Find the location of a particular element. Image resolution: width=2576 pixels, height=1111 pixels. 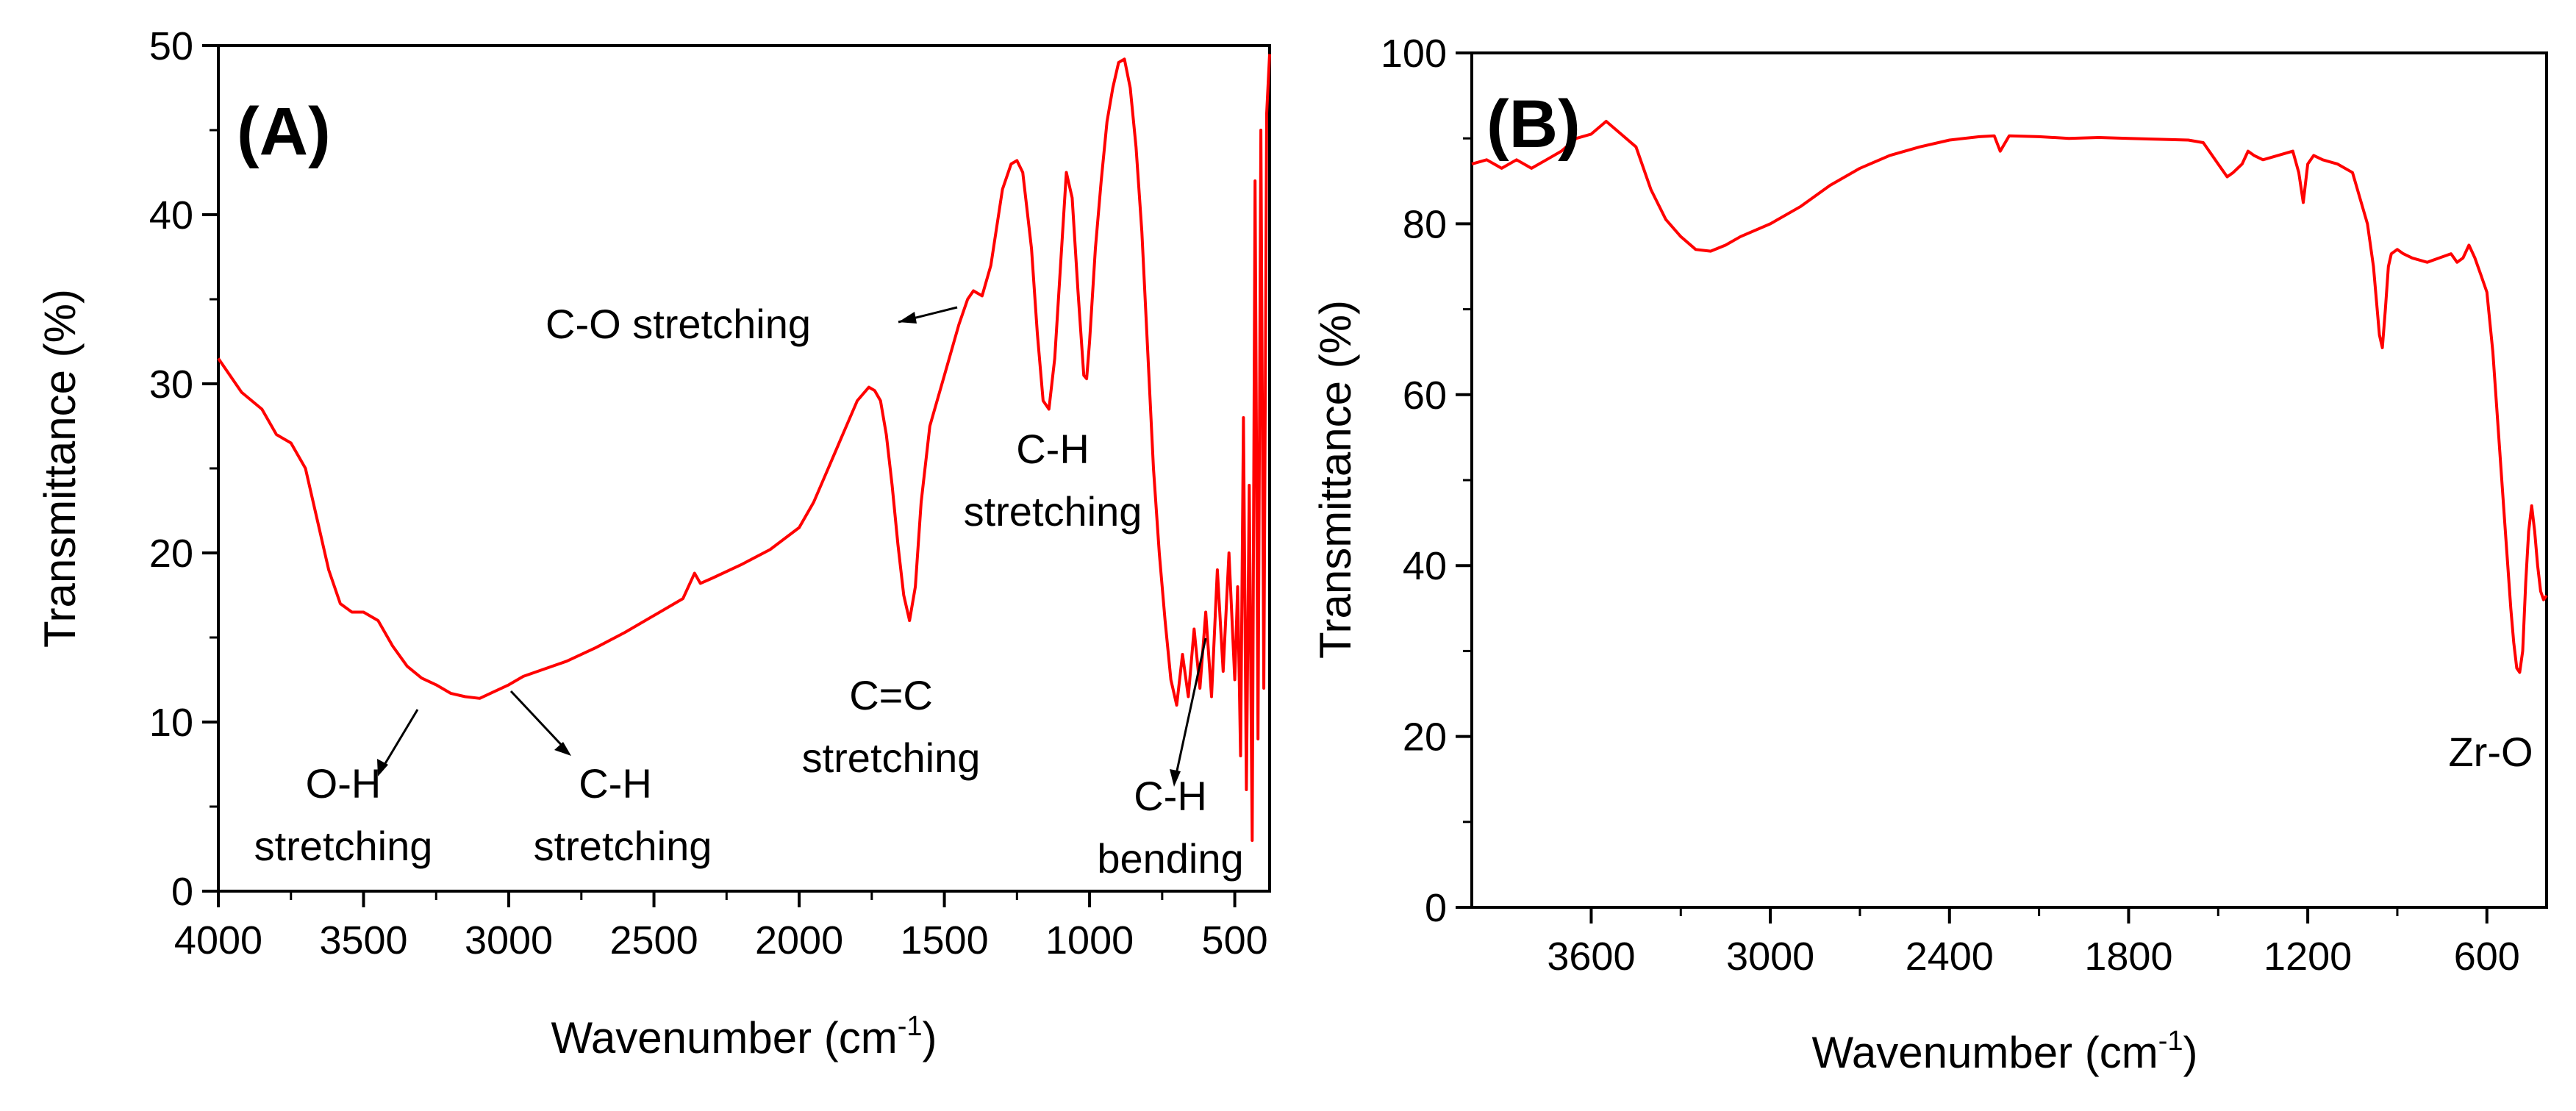

panel-a-y-axis-title: Transmittance (%) is located at coordinates (60, 469).